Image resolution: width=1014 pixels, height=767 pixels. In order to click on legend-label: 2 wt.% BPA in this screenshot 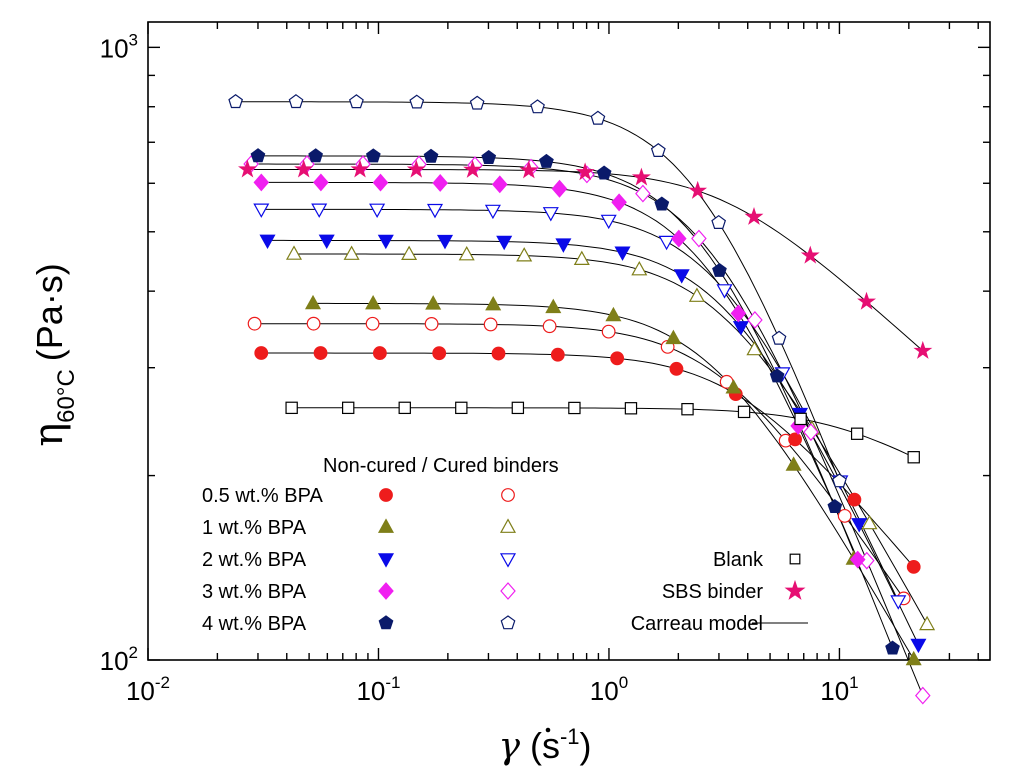, I will do `click(254, 560)`.